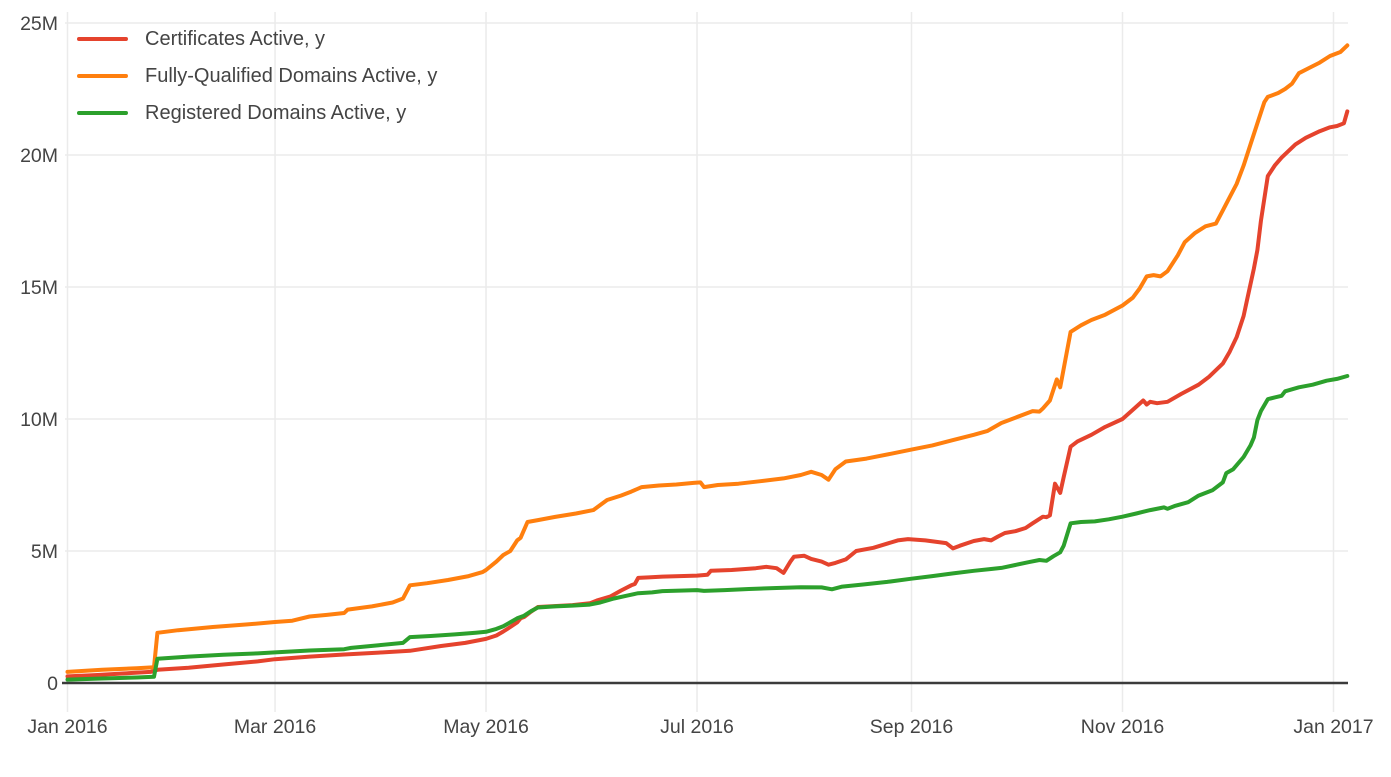 Image resolution: width=1391 pixels, height=777 pixels. What do you see at coordinates (39, 24) in the screenshot?
I see `y-tick-label: 25M` at bounding box center [39, 24].